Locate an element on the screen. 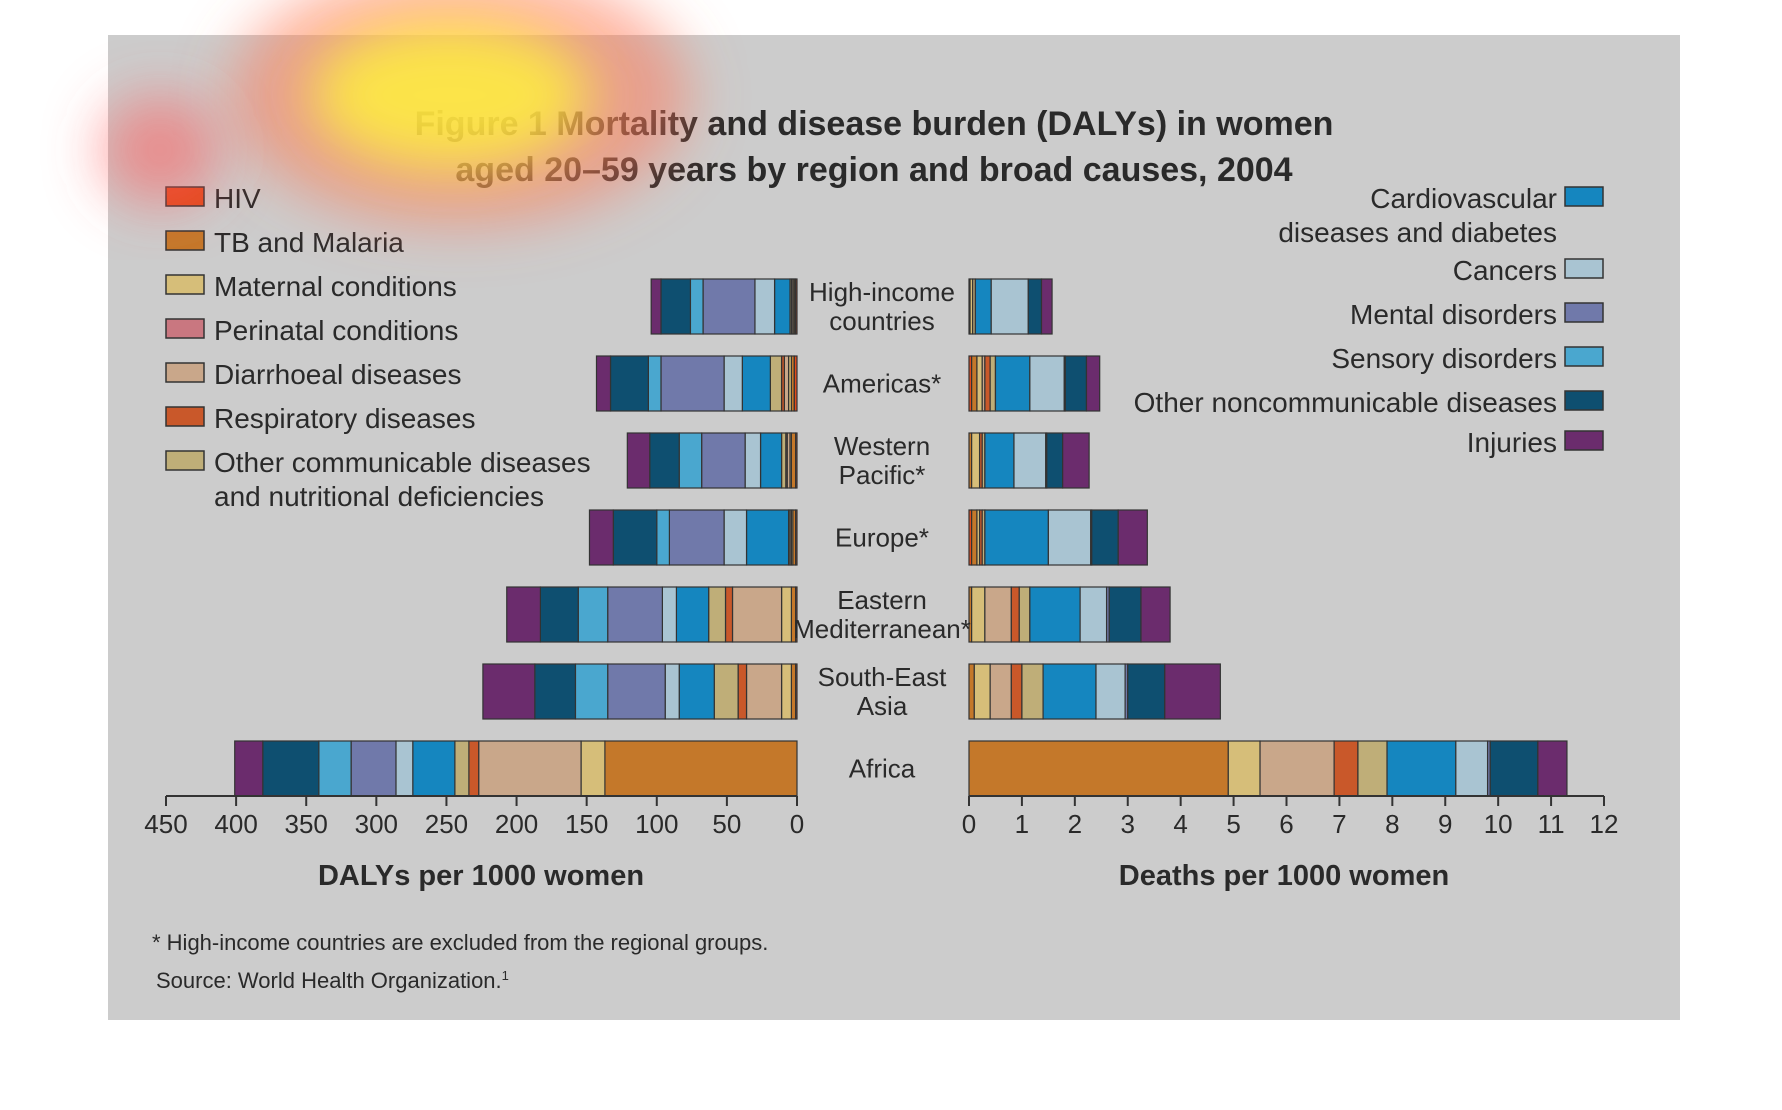  legend-label: TB and Malaria is located at coordinates (309, 242).